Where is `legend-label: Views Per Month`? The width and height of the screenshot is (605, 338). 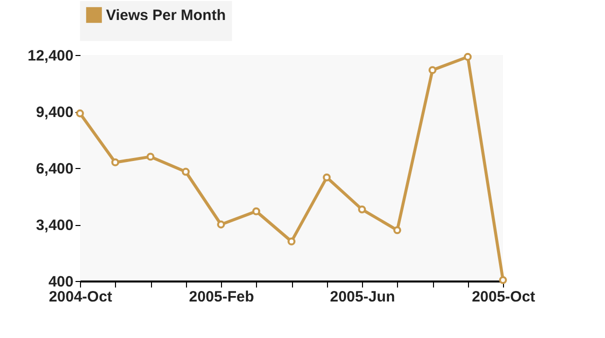
legend-label: Views Per Month is located at coordinates (166, 15).